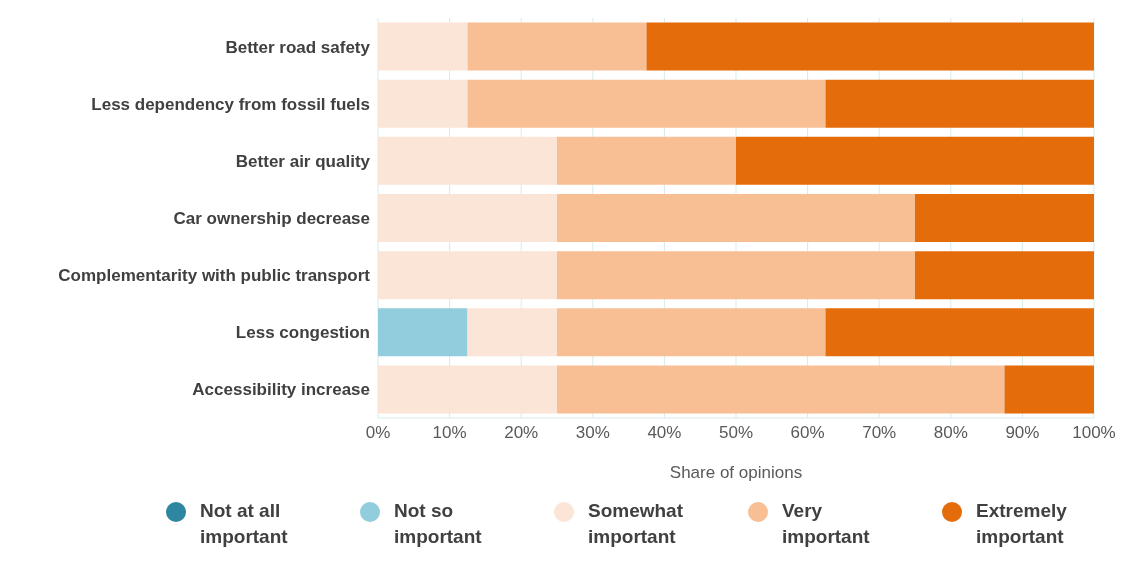  I want to click on x-tick-label: 90%, so click(1022, 433).